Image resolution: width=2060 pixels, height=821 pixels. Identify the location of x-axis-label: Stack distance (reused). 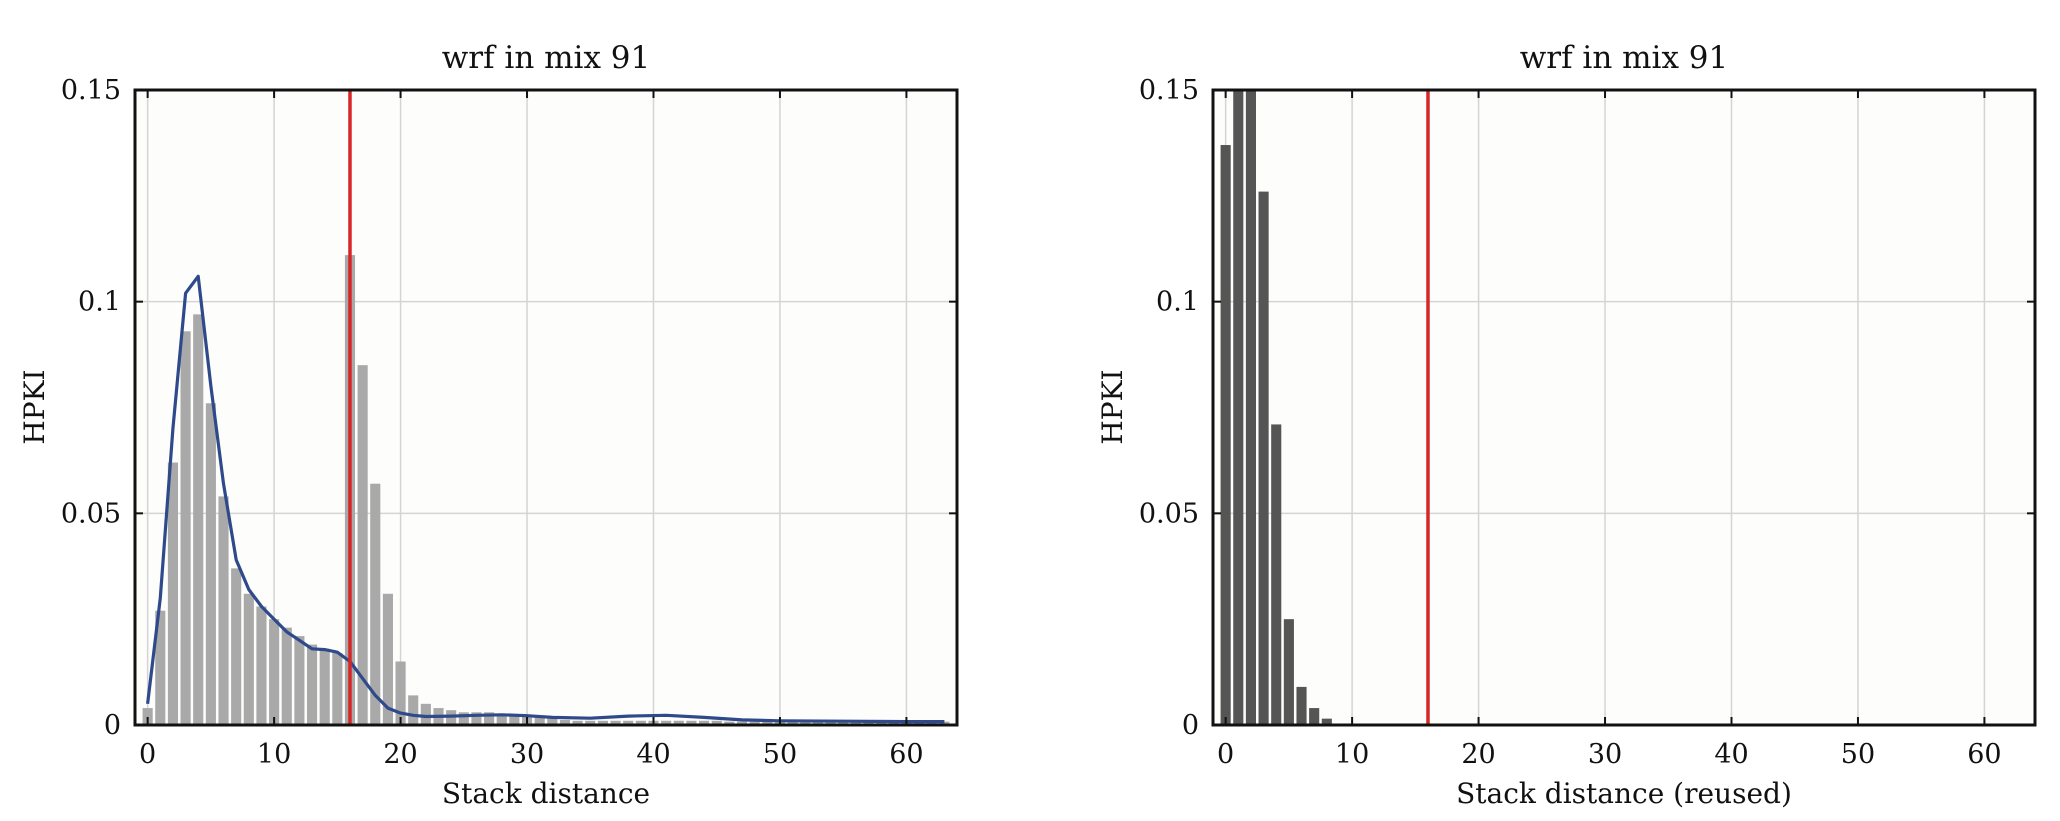
(1624, 793).